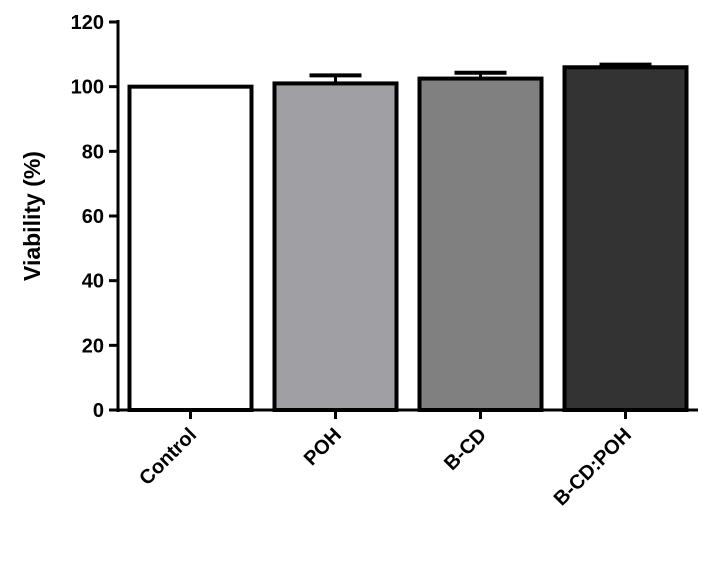 This screenshot has width=708, height=564. I want to click on y-axis-label: Viability (%), so click(32, 216).